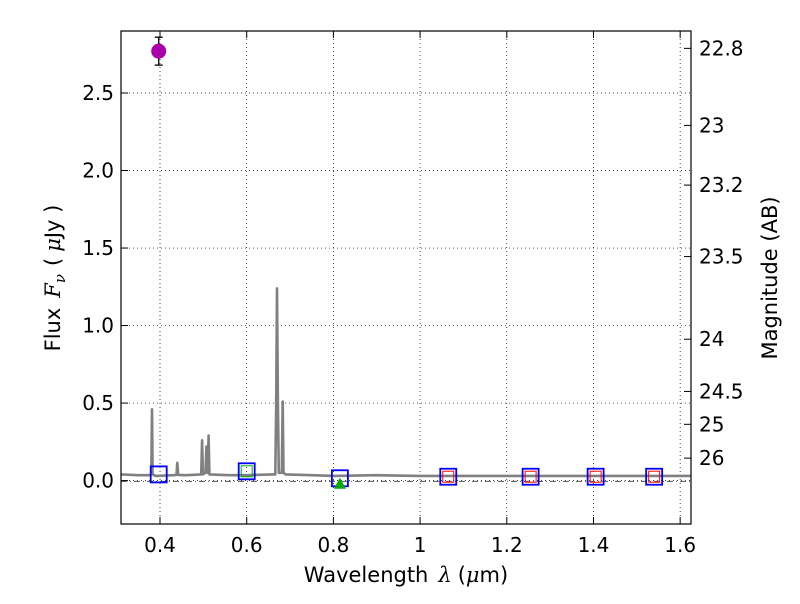  What do you see at coordinates (98, 326) in the screenshot?
I see `y-tick-label: 1.0` at bounding box center [98, 326].